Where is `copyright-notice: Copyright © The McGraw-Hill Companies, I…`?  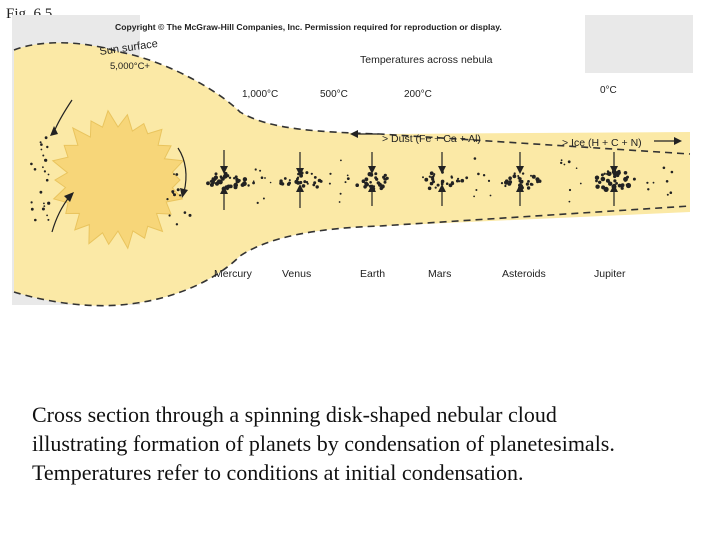 copyright-notice: Copyright © The McGraw-Hill Companies, I… is located at coordinates (308, 27).